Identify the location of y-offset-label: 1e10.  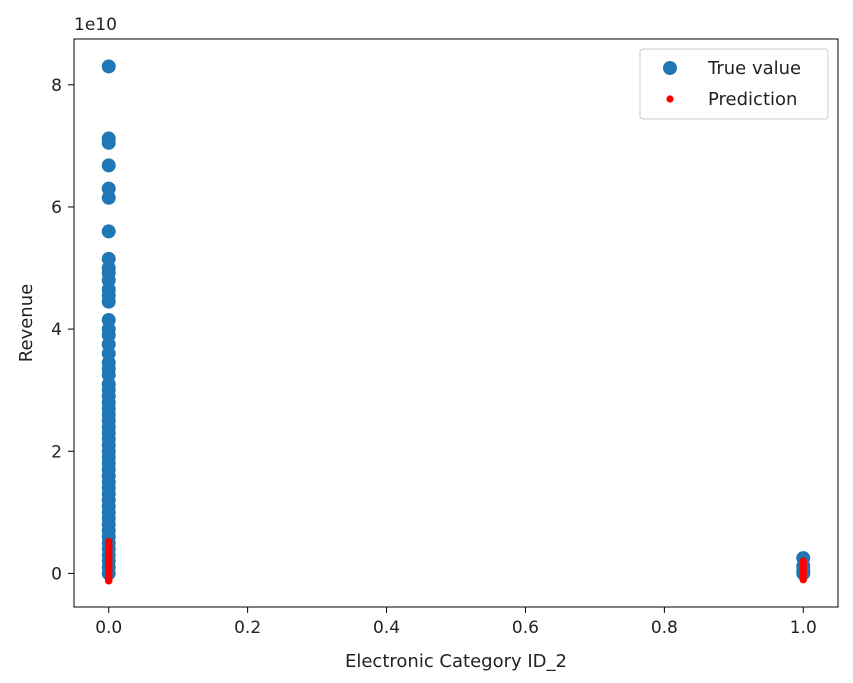
(95, 25).